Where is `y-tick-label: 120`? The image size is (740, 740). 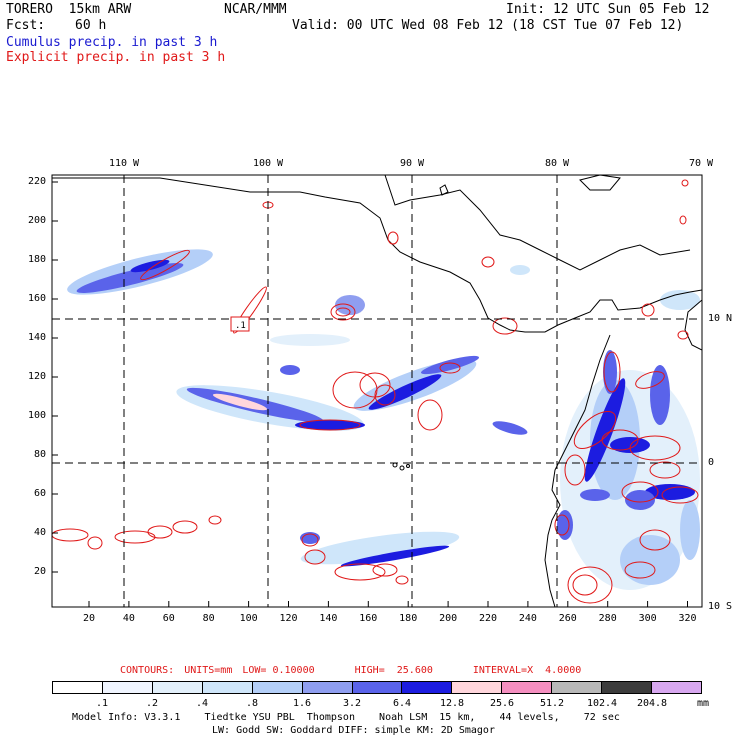
y-tick-label: 120 is located at coordinates (36, 376).